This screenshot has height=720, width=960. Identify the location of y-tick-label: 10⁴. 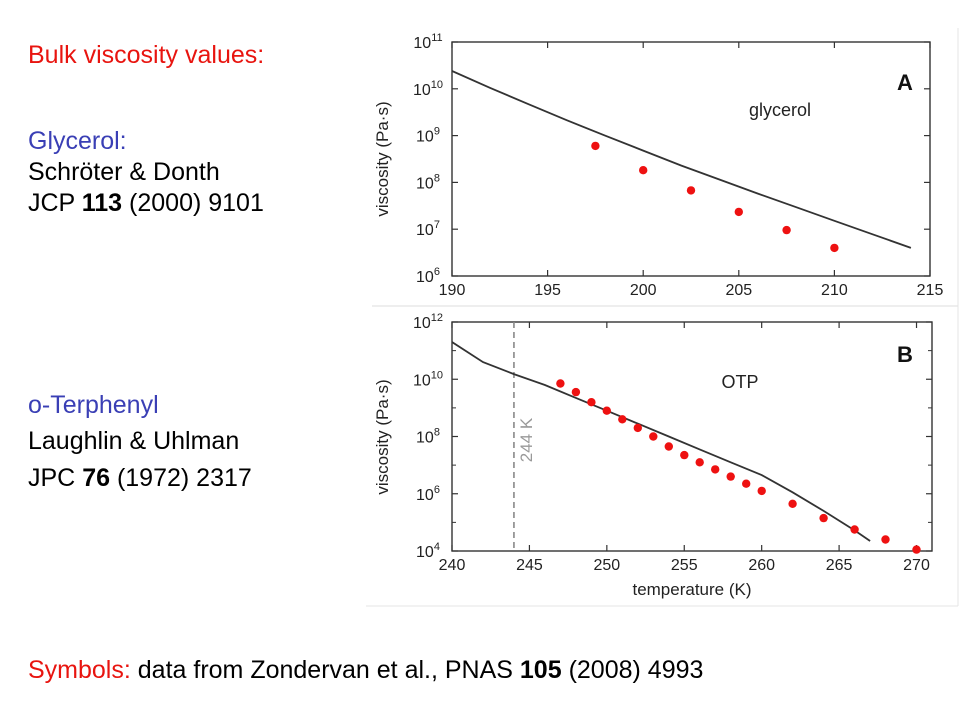
(428, 551).